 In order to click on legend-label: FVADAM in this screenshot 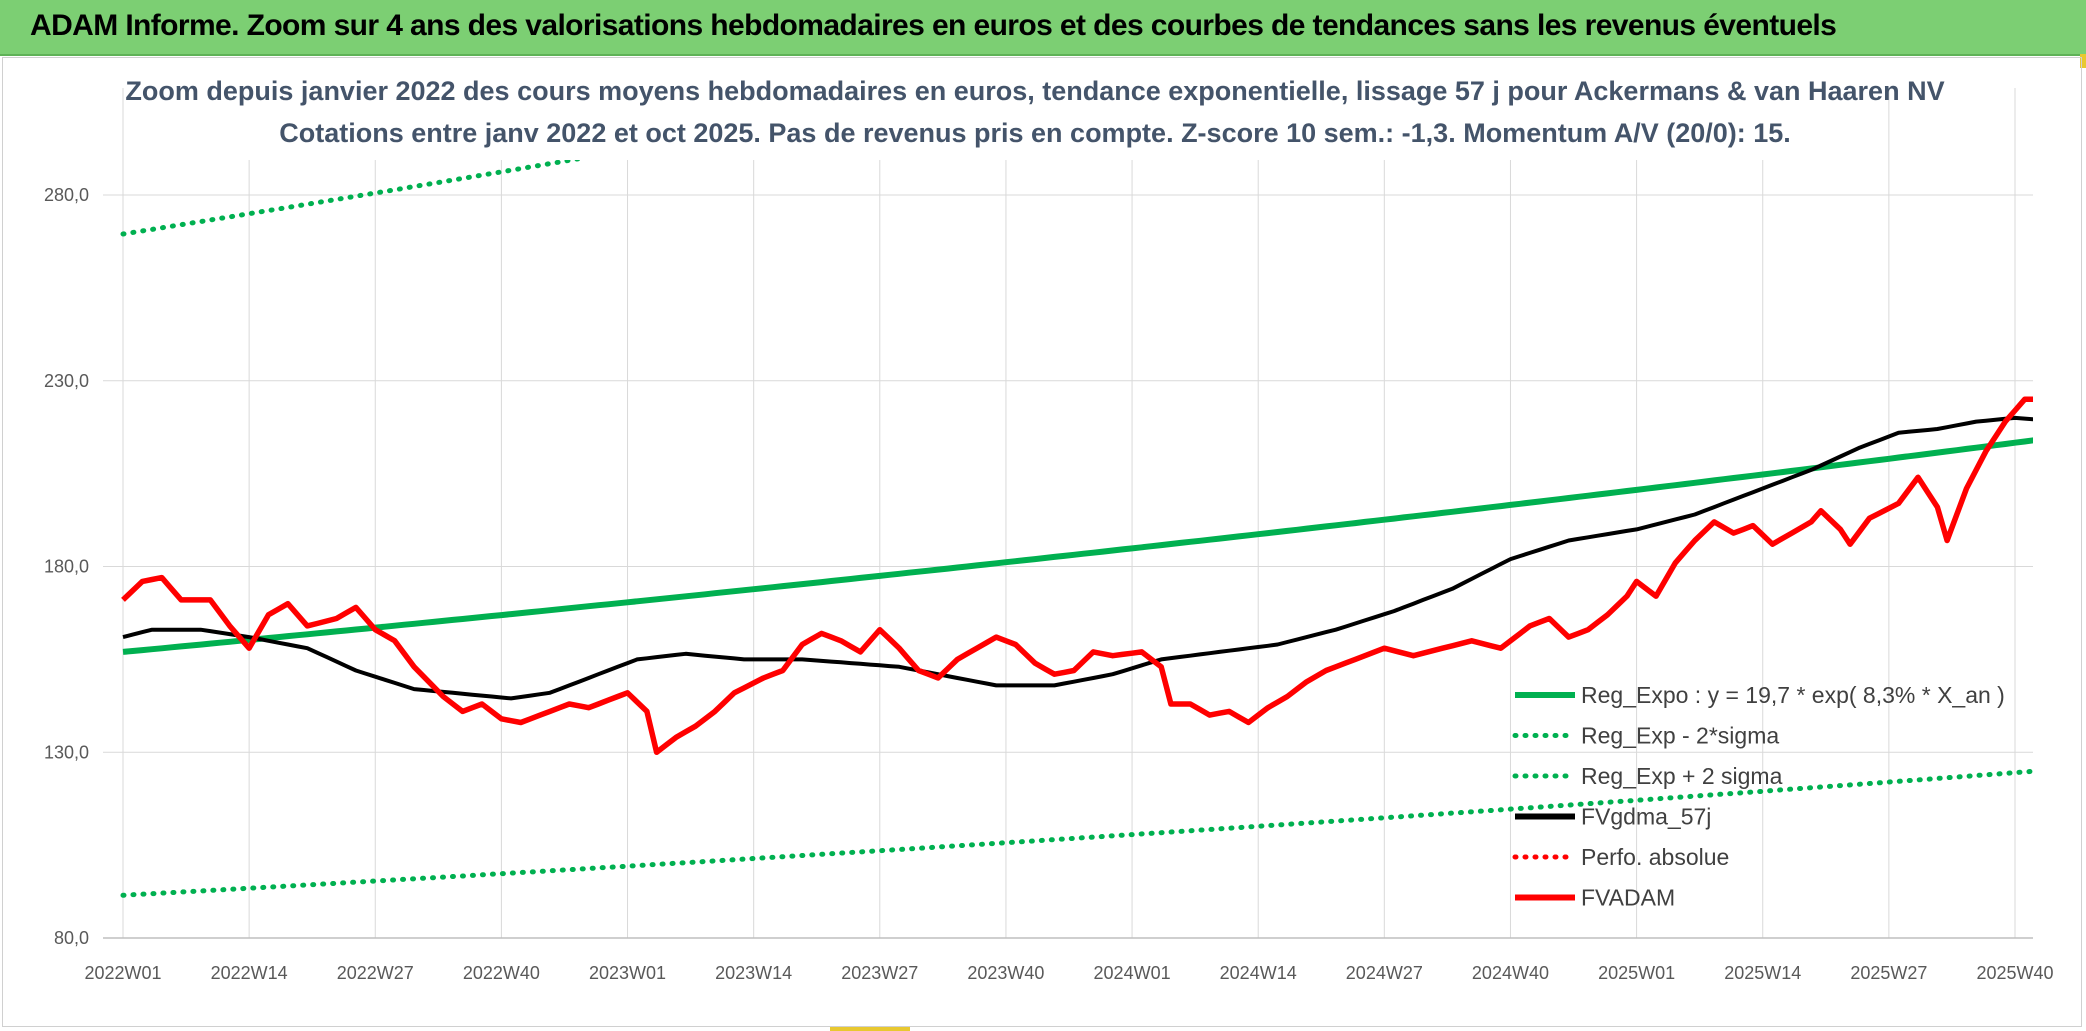, I will do `click(1628, 898)`.